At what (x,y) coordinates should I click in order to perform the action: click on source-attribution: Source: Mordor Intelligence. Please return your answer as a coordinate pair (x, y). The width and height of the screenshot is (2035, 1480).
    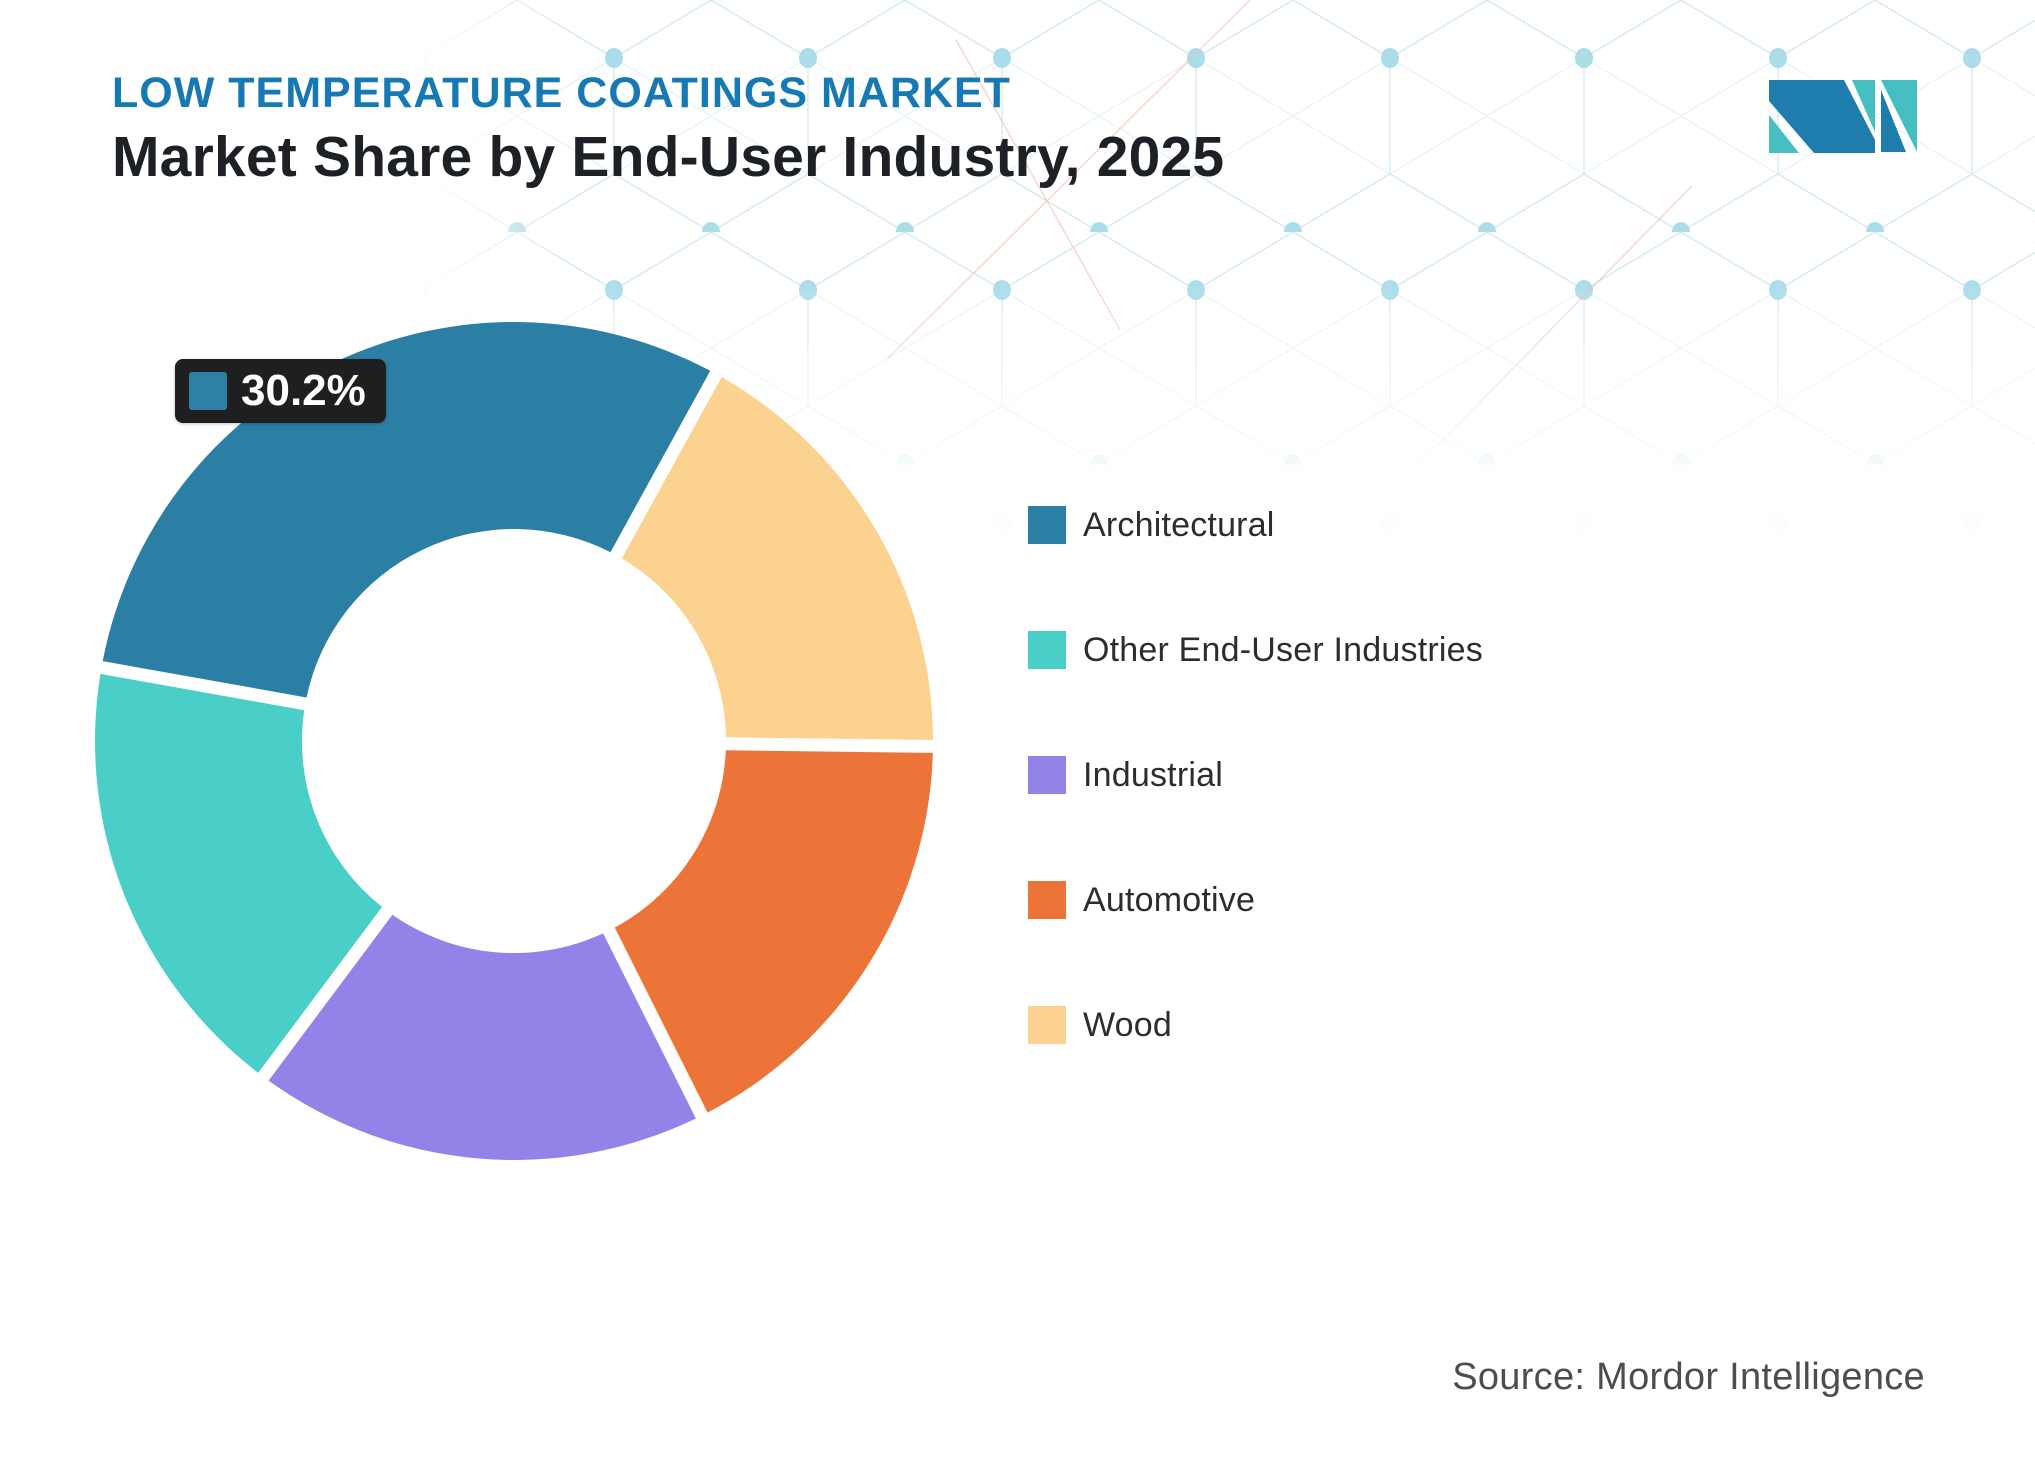
    Looking at the image, I should click on (1688, 1377).